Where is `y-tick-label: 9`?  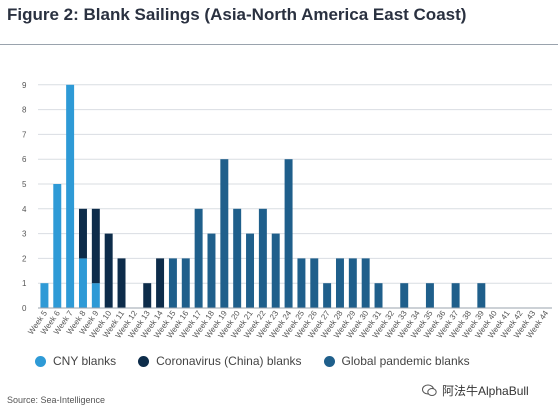
y-tick-label: 9 is located at coordinates (24, 85).